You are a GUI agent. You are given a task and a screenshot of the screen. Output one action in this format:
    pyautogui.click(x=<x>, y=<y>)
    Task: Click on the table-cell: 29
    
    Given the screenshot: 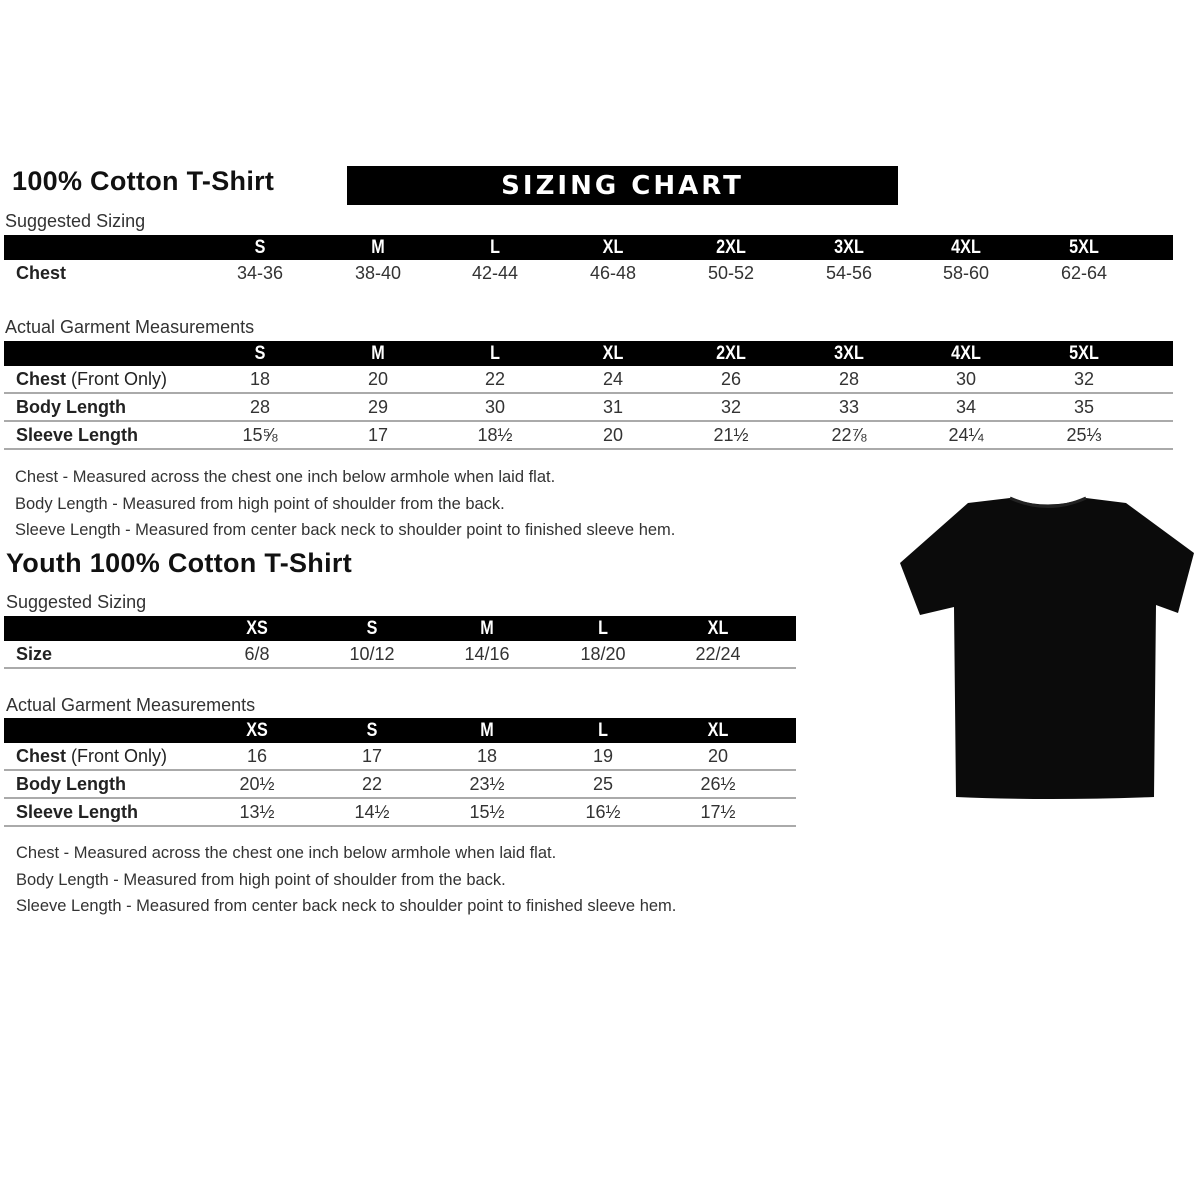 What is the action you would take?
    pyautogui.click(x=378, y=407)
    